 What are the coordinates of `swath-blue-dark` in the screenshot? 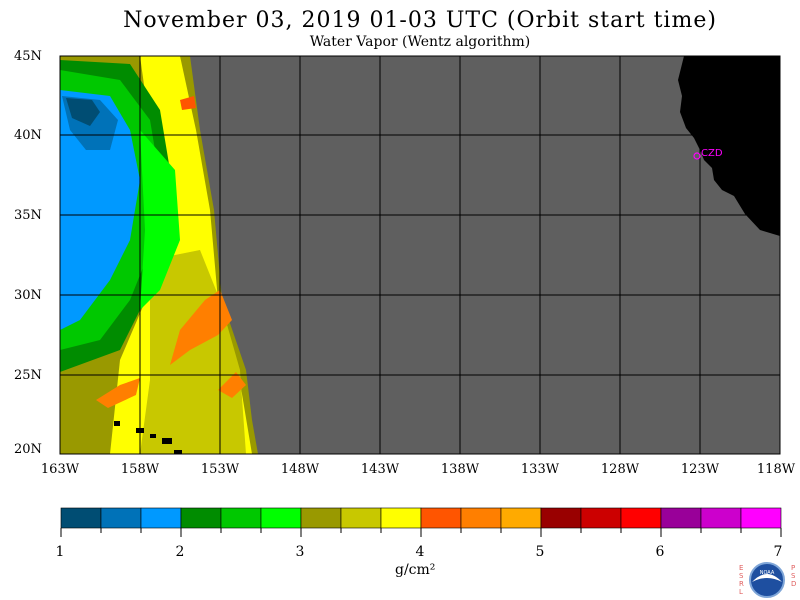 It's located at (83, 112).